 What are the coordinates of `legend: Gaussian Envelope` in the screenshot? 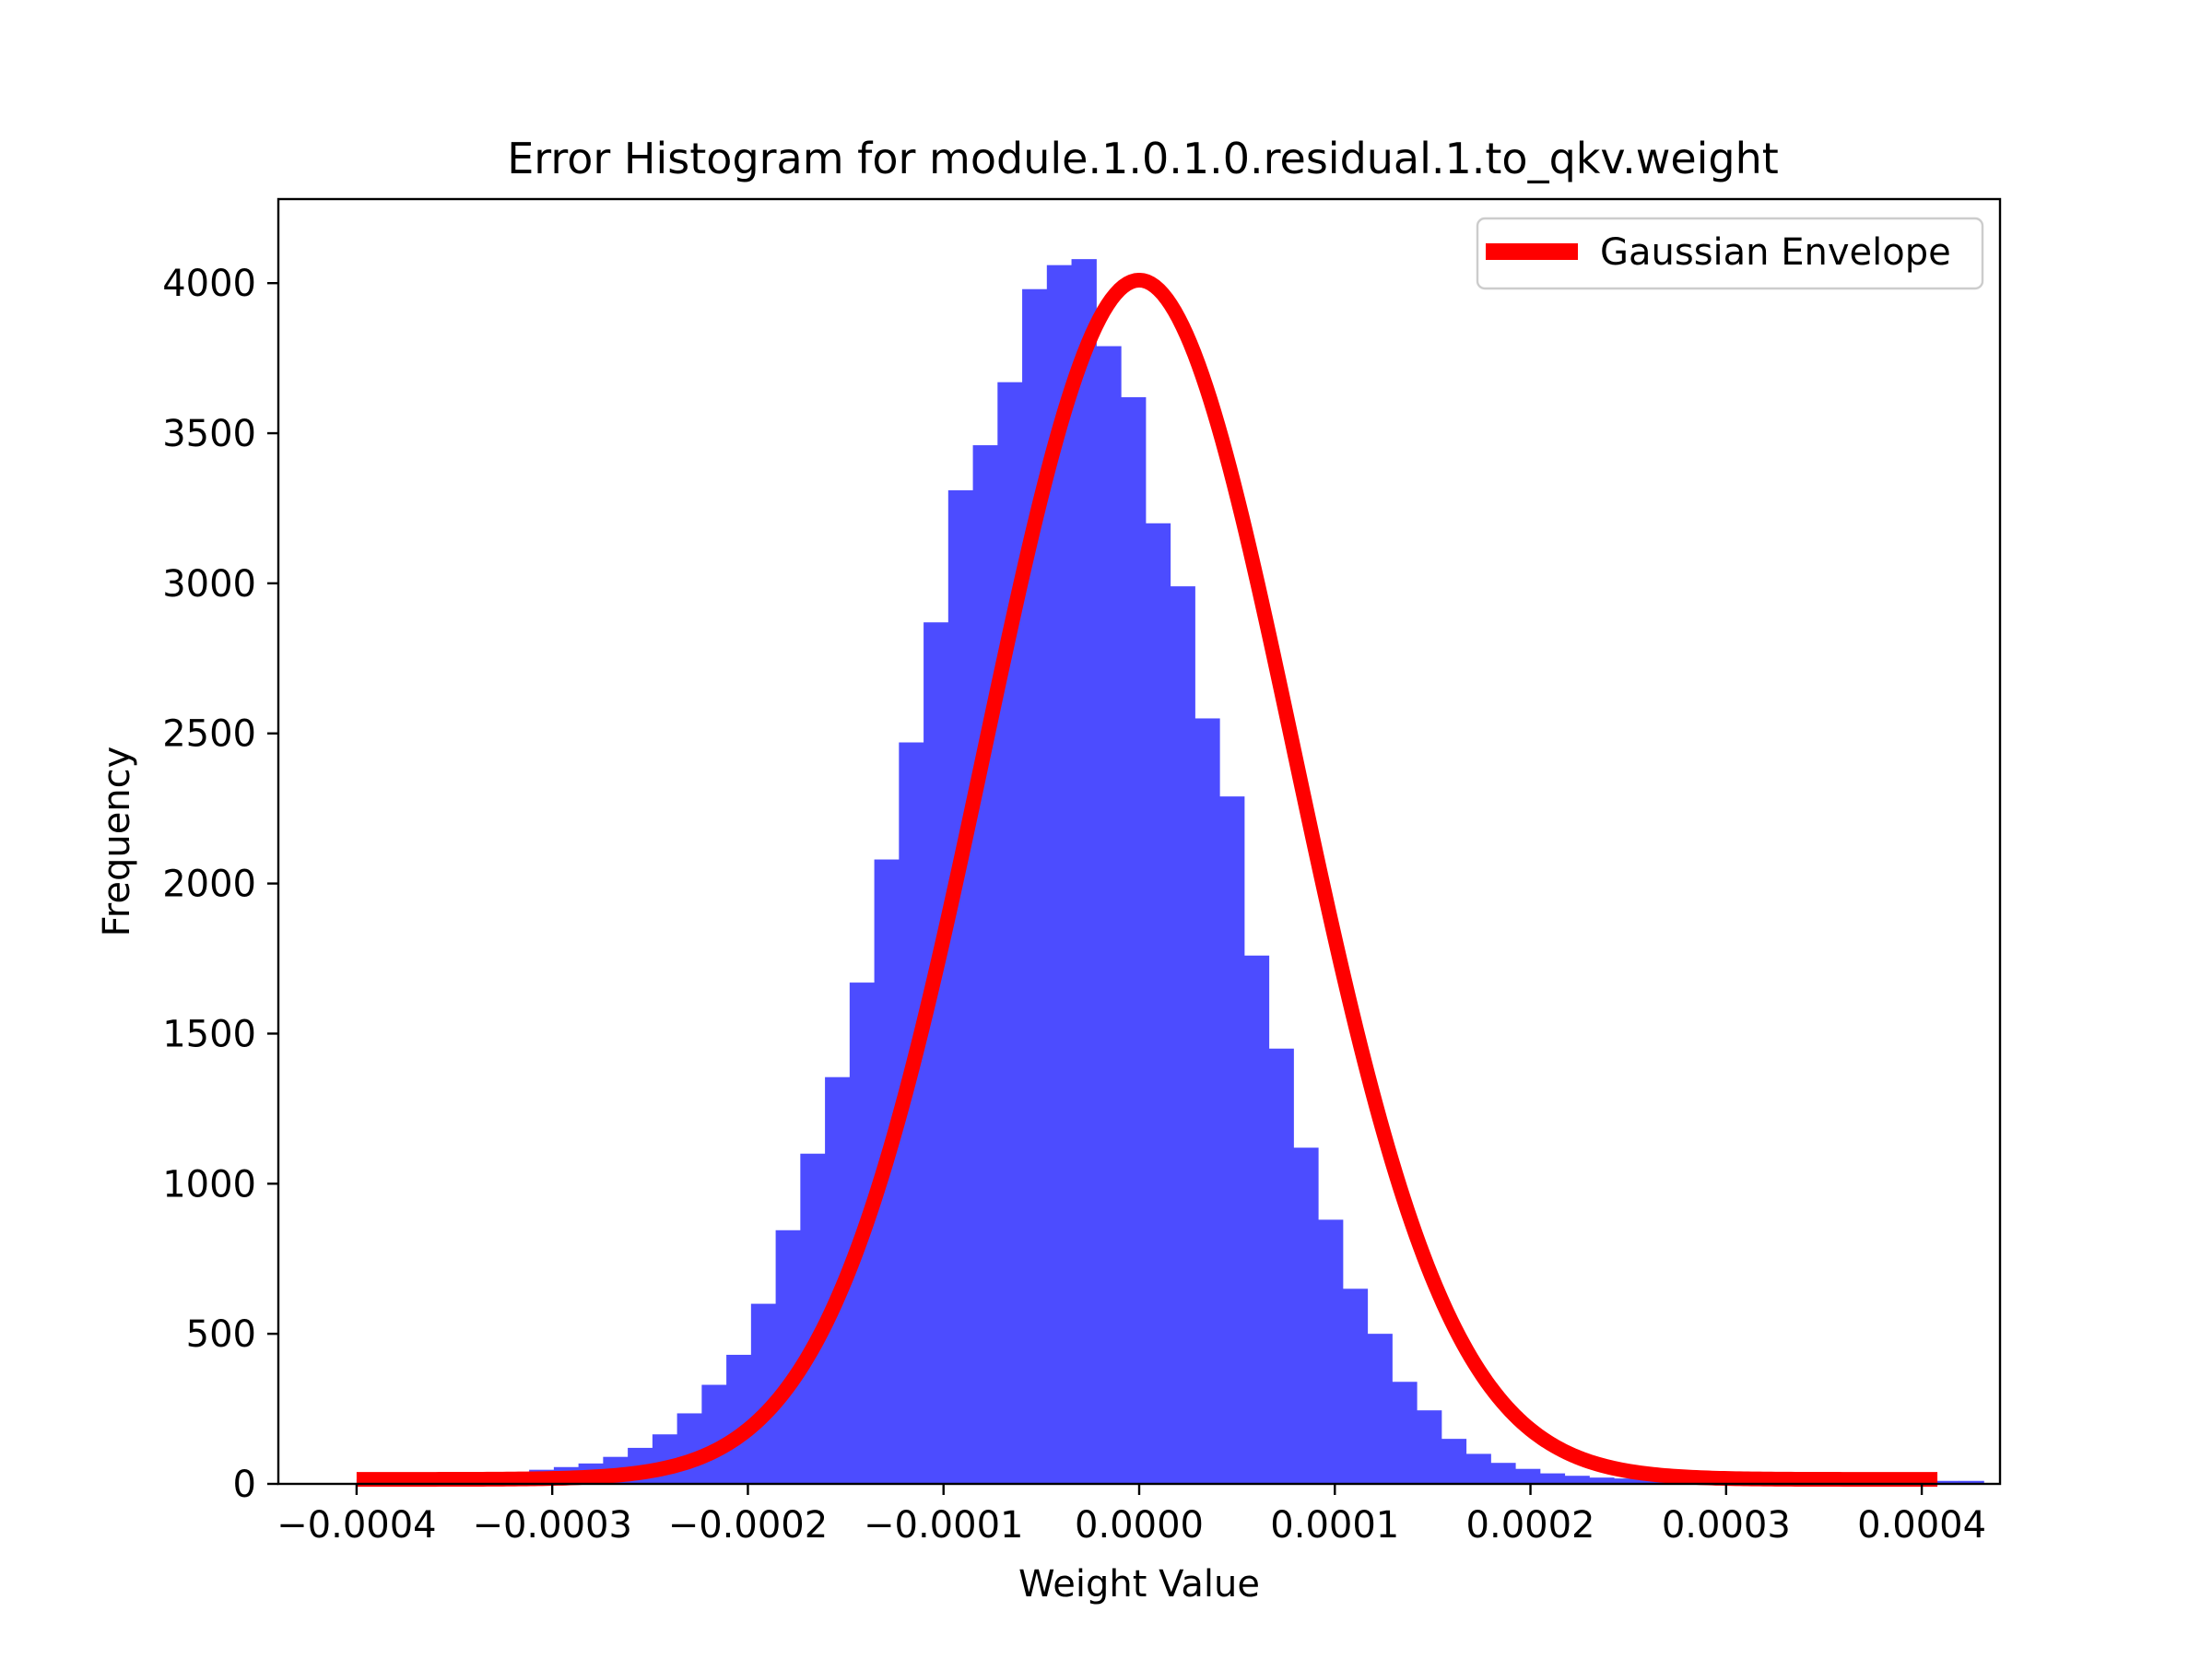 It's located at (1730, 253).